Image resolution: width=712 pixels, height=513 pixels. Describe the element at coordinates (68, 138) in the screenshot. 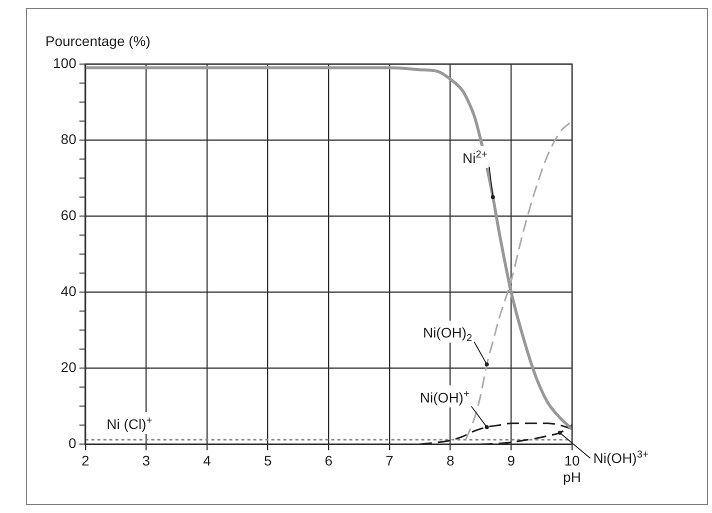

I see `y-tick-label: 80` at that location.